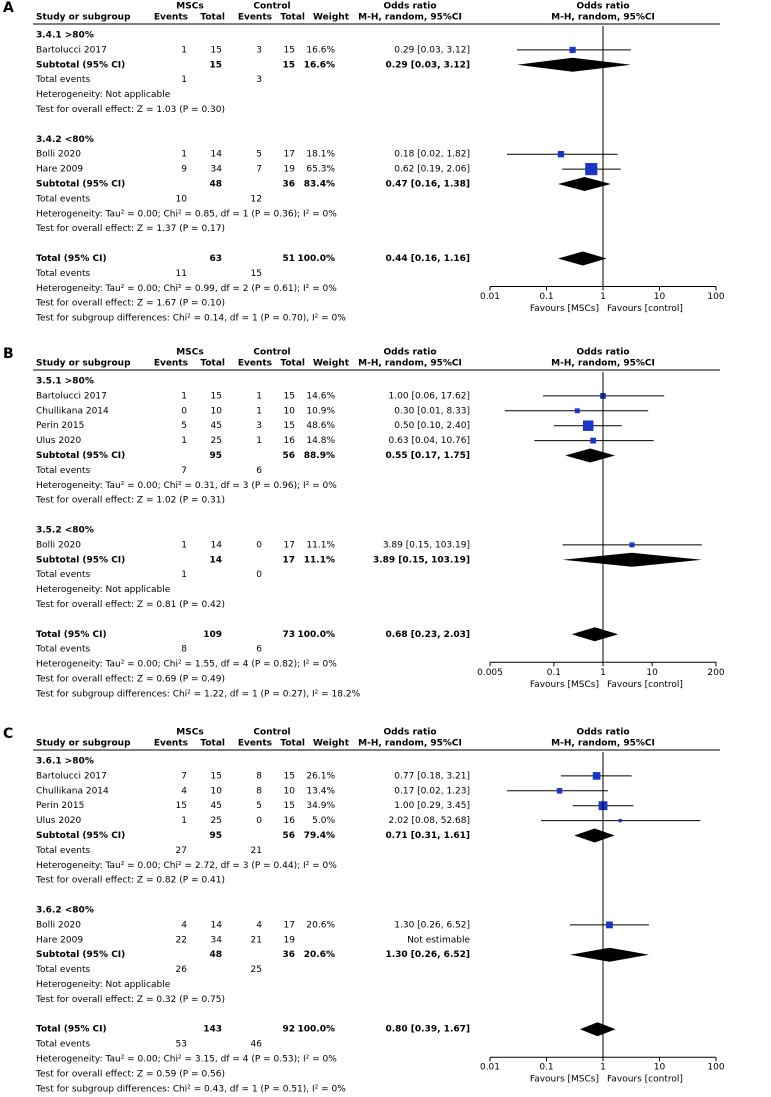 This screenshot has height=1097, width=771. Describe the element at coordinates (65, 382) in the screenshot. I see `subgroup-title: 3.5.1 >80%` at that location.